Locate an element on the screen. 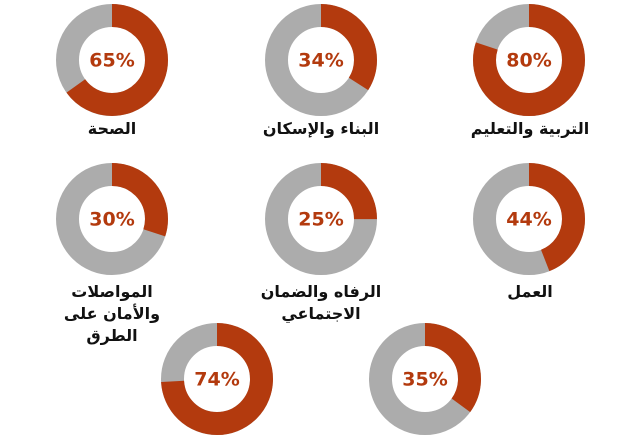 Image resolution: width=642 pixels, height=439 pixels. category-label: البناء والإسكان is located at coordinates (321, 128).